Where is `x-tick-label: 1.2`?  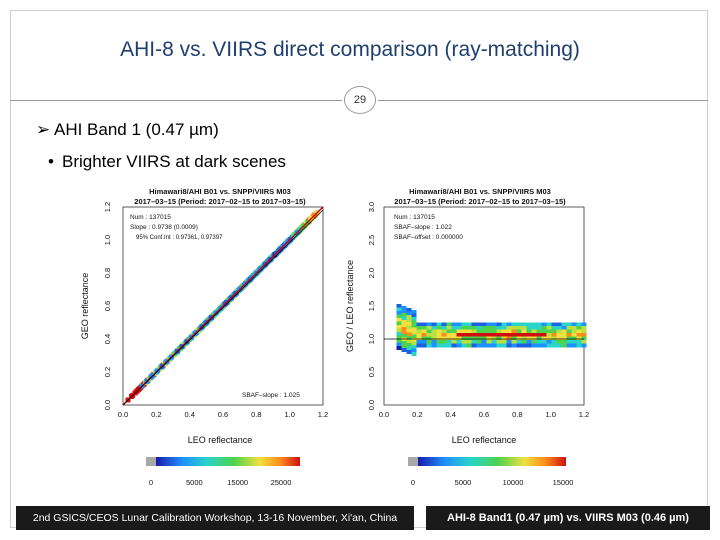
x-tick-label: 1.2 is located at coordinates (323, 414).